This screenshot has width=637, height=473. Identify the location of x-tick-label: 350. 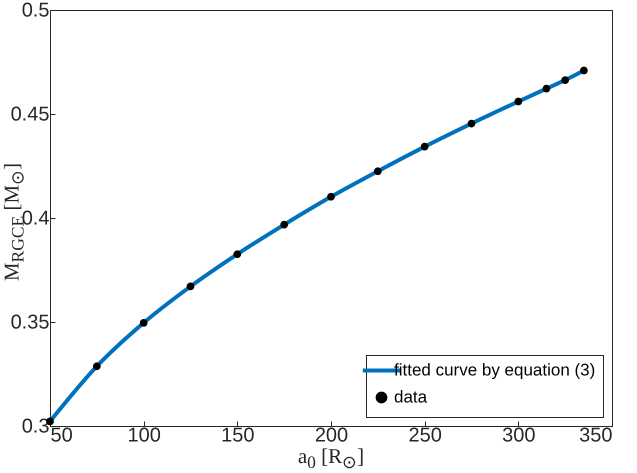
(595, 435).